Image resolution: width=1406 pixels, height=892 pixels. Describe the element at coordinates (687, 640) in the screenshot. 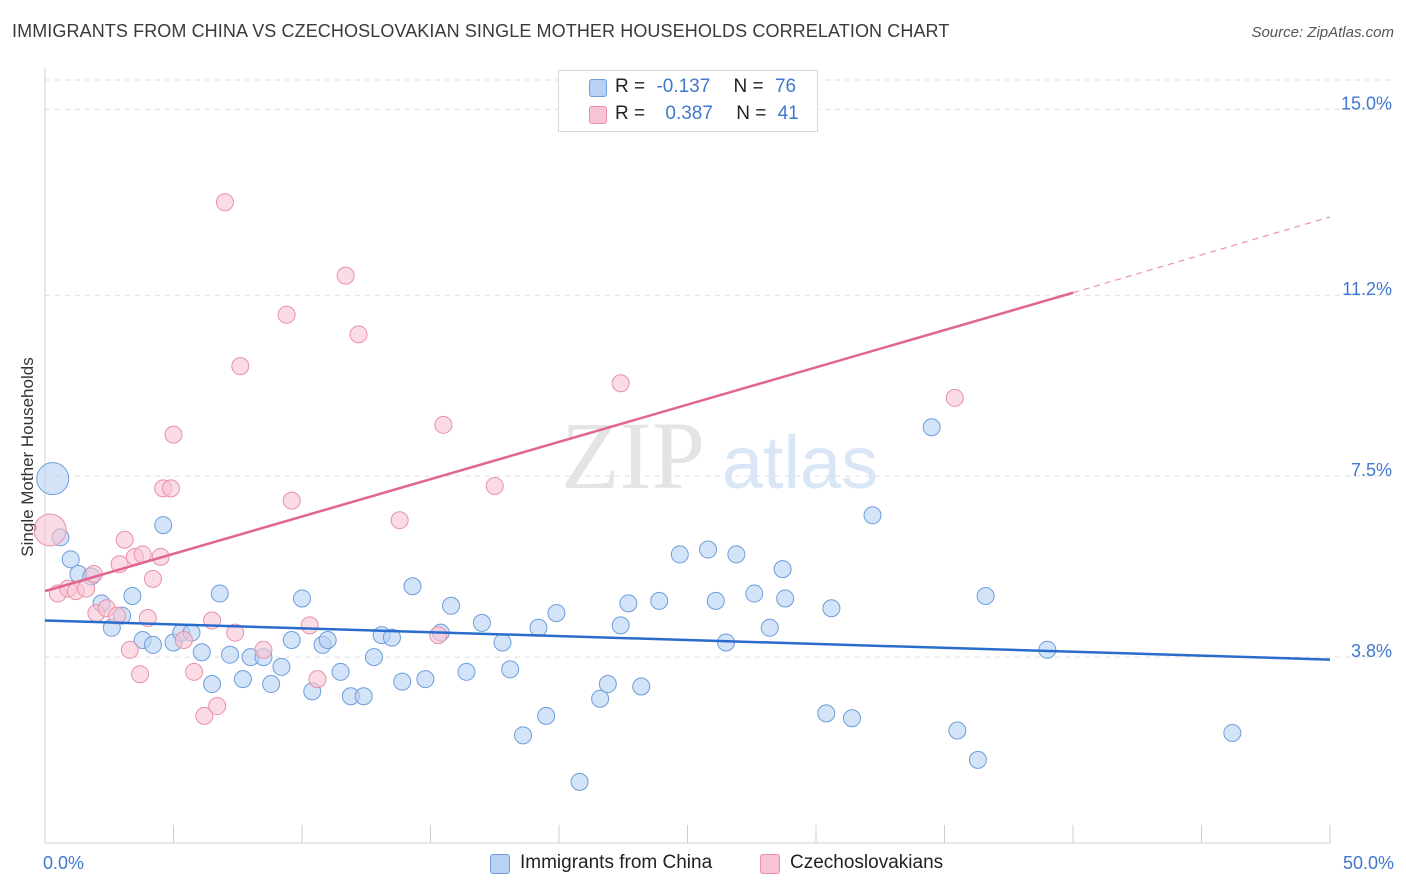

I see `china-trend-line` at that location.